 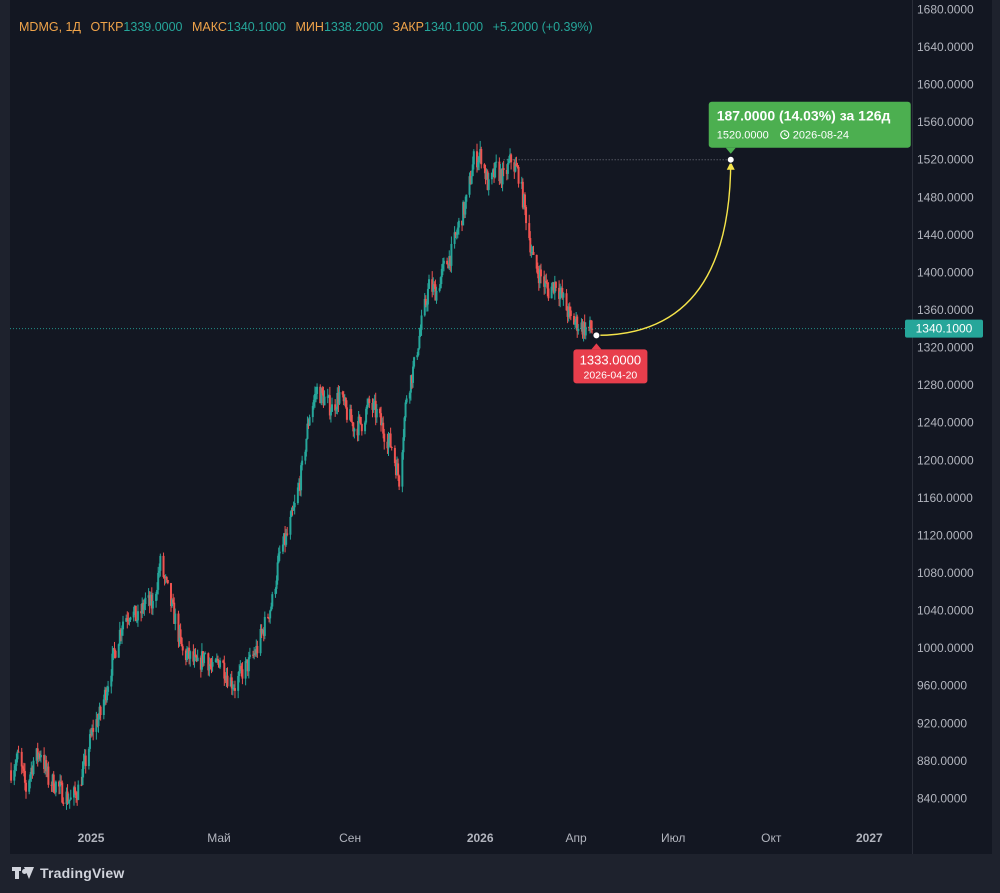 What do you see at coordinates (945, 611) in the screenshot?
I see `y-tick-1040.0000: 1040.0000` at bounding box center [945, 611].